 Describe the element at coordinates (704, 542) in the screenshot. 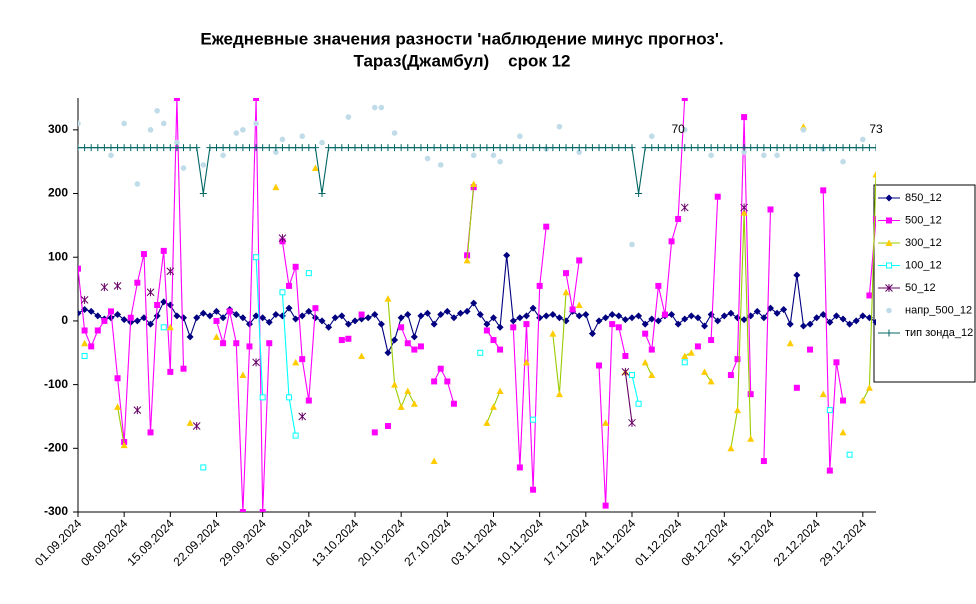

I see `x-tick-label: 08.12.2024` at that location.